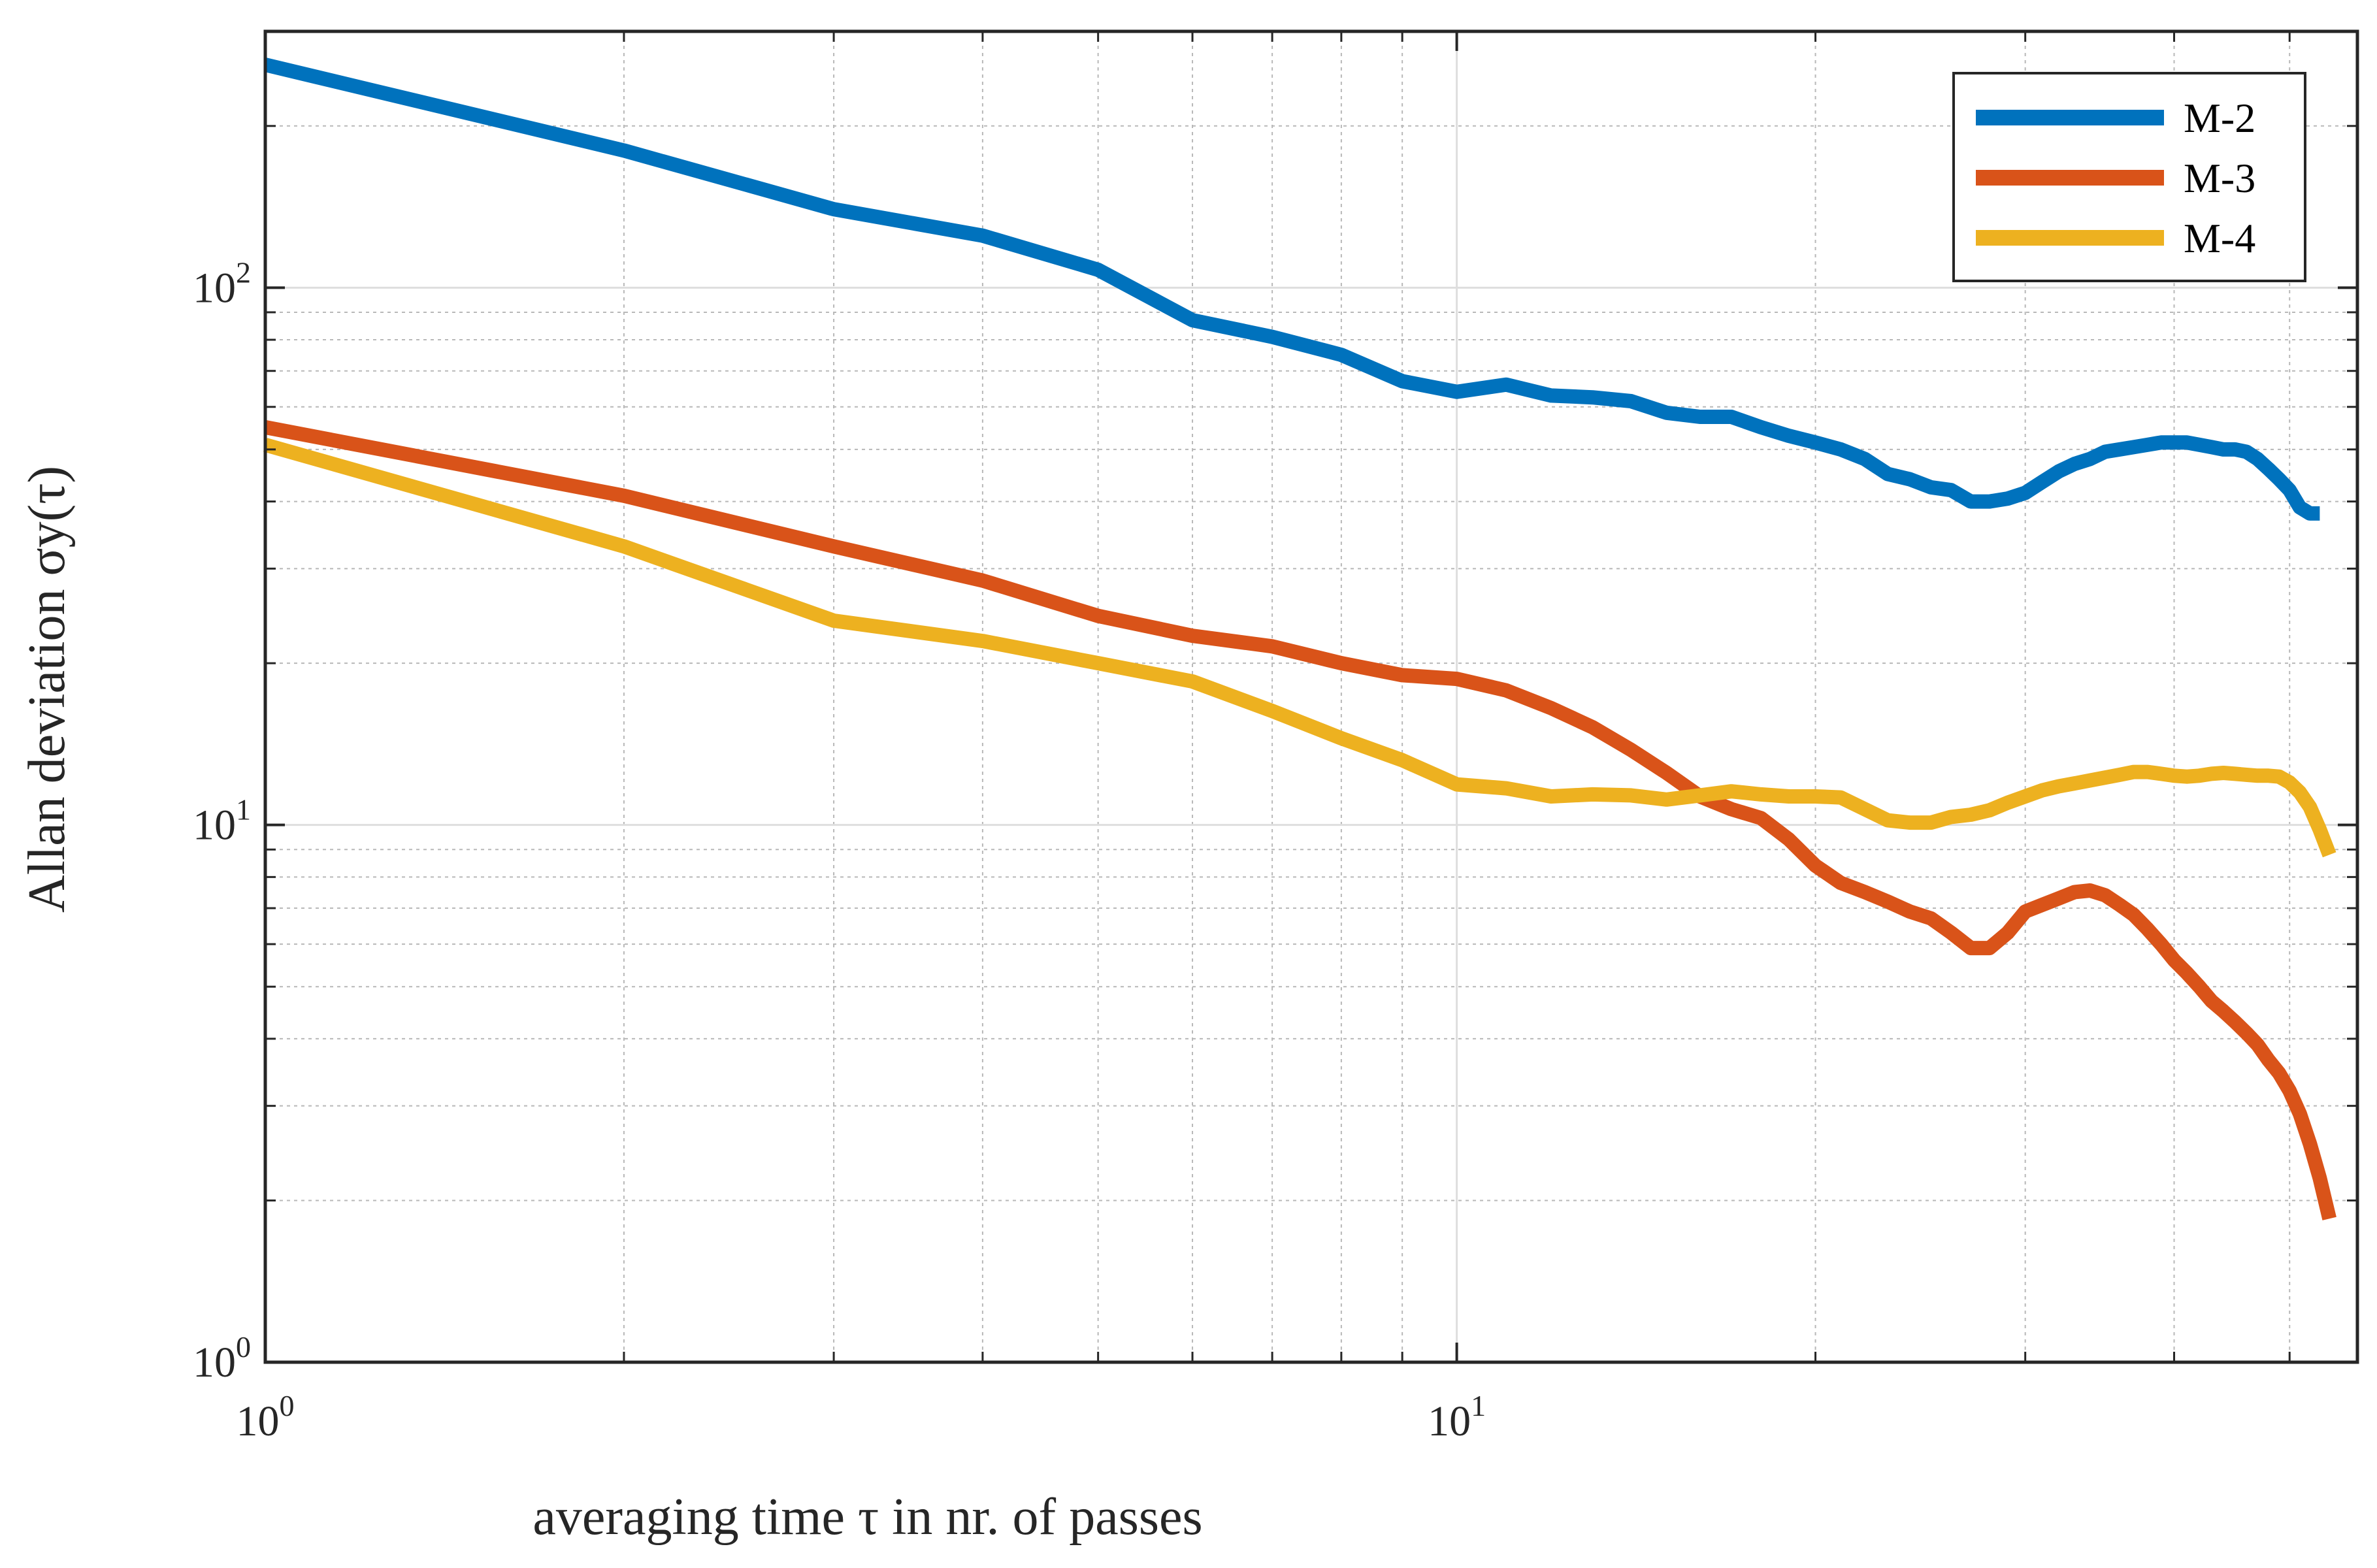  Describe the element at coordinates (47, 689) in the screenshot. I see `y-axis-label: Allan deviation σy(τ)` at that location.